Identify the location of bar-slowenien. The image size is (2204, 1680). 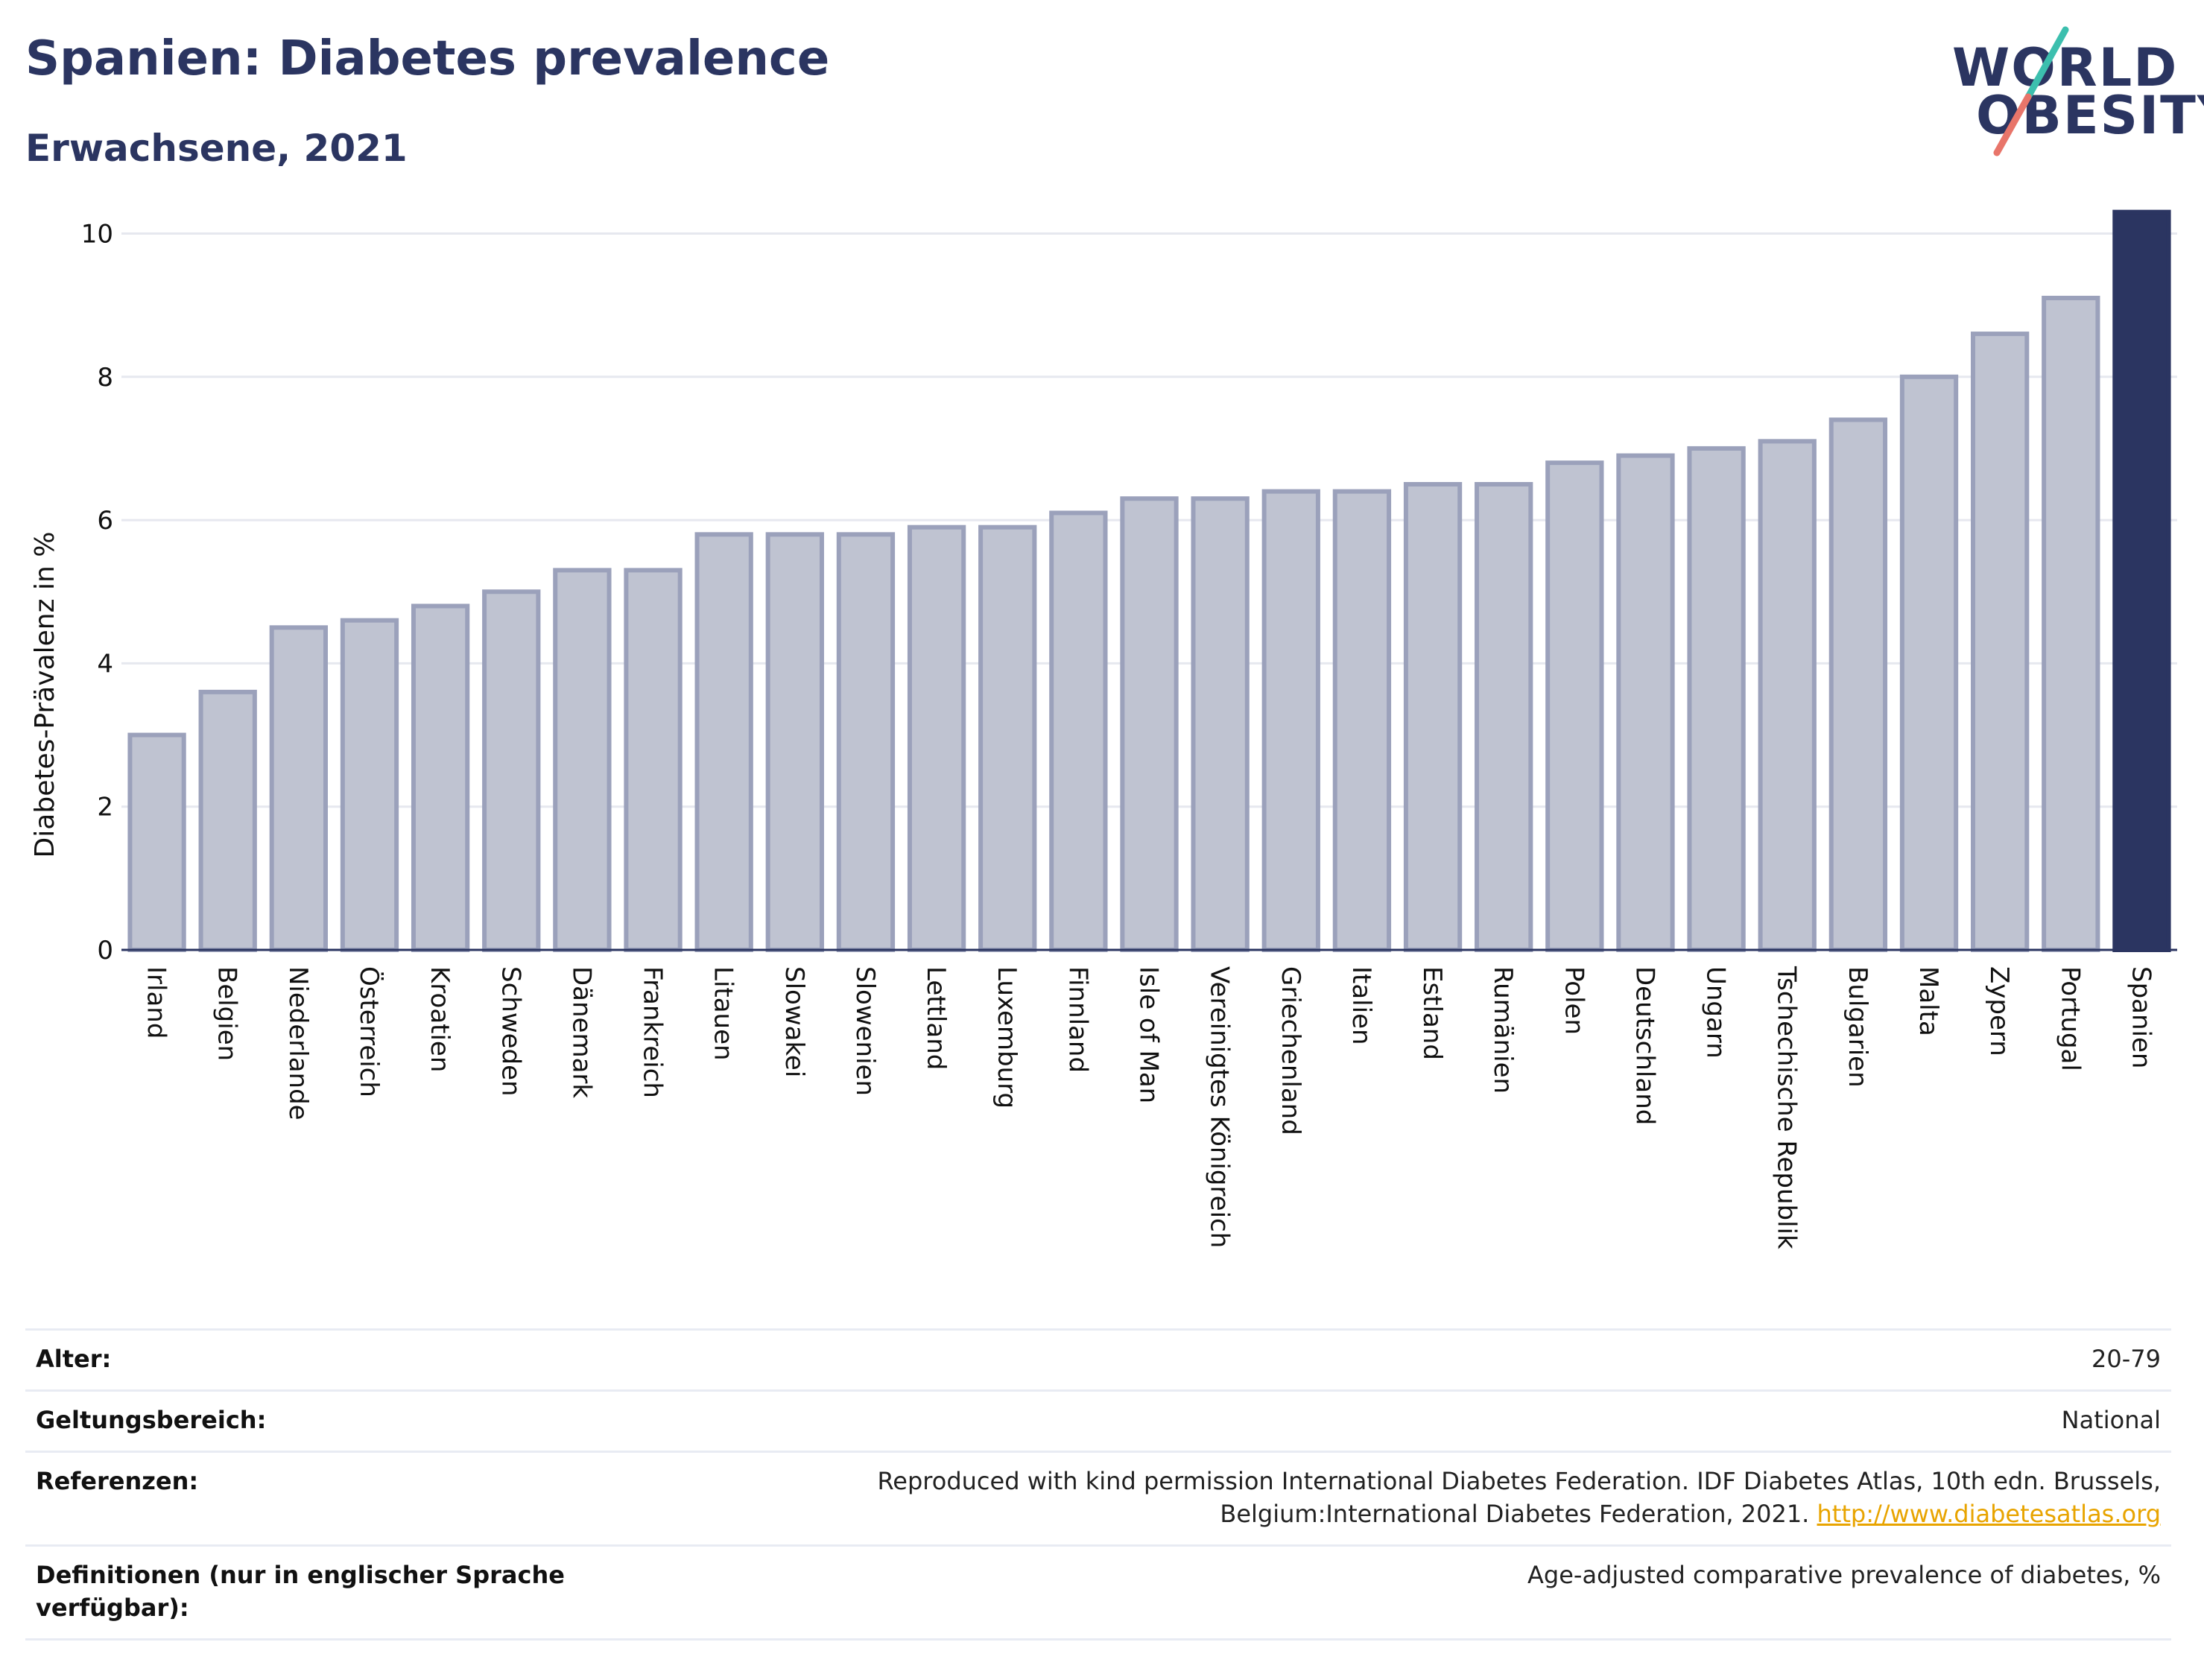
(866, 742).